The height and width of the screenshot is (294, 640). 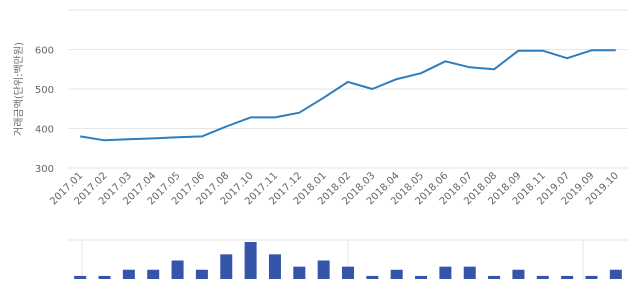 What do you see at coordinates (44, 51) in the screenshot?
I see `y-tick-label: 600` at bounding box center [44, 51].